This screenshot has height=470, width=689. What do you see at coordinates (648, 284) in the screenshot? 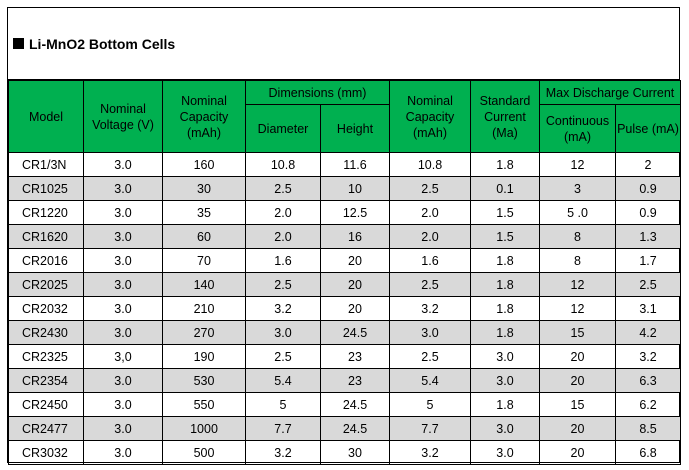
I see `cell-pulse: 2.5` at bounding box center [648, 284].